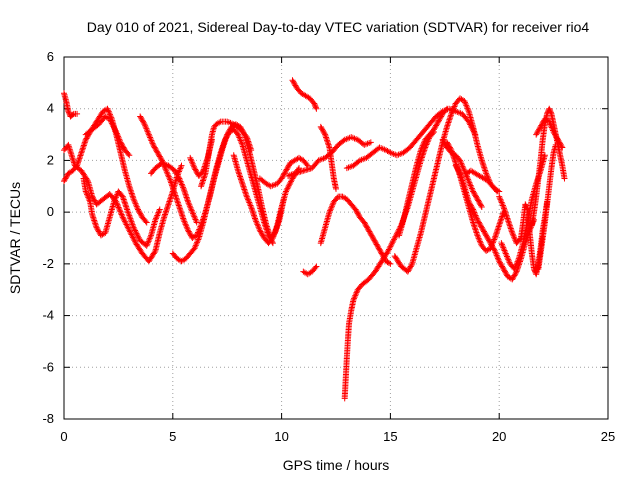 This screenshot has width=640, height=480. Describe the element at coordinates (283, 172) in the screenshot. I see `data-series-arc13` at that location.